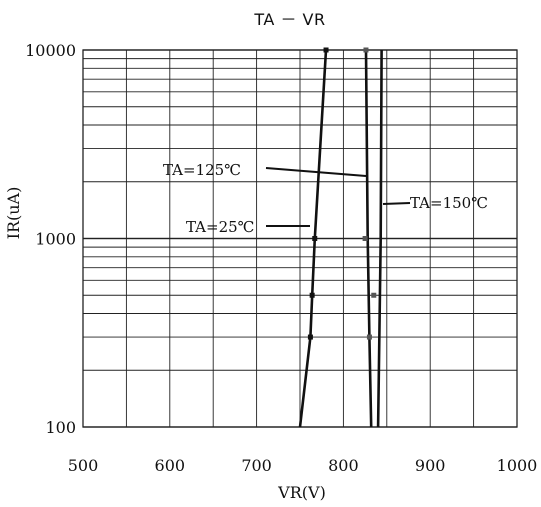 The height and width of the screenshot is (507, 541). I want to click on series-group, so click(340, 237).